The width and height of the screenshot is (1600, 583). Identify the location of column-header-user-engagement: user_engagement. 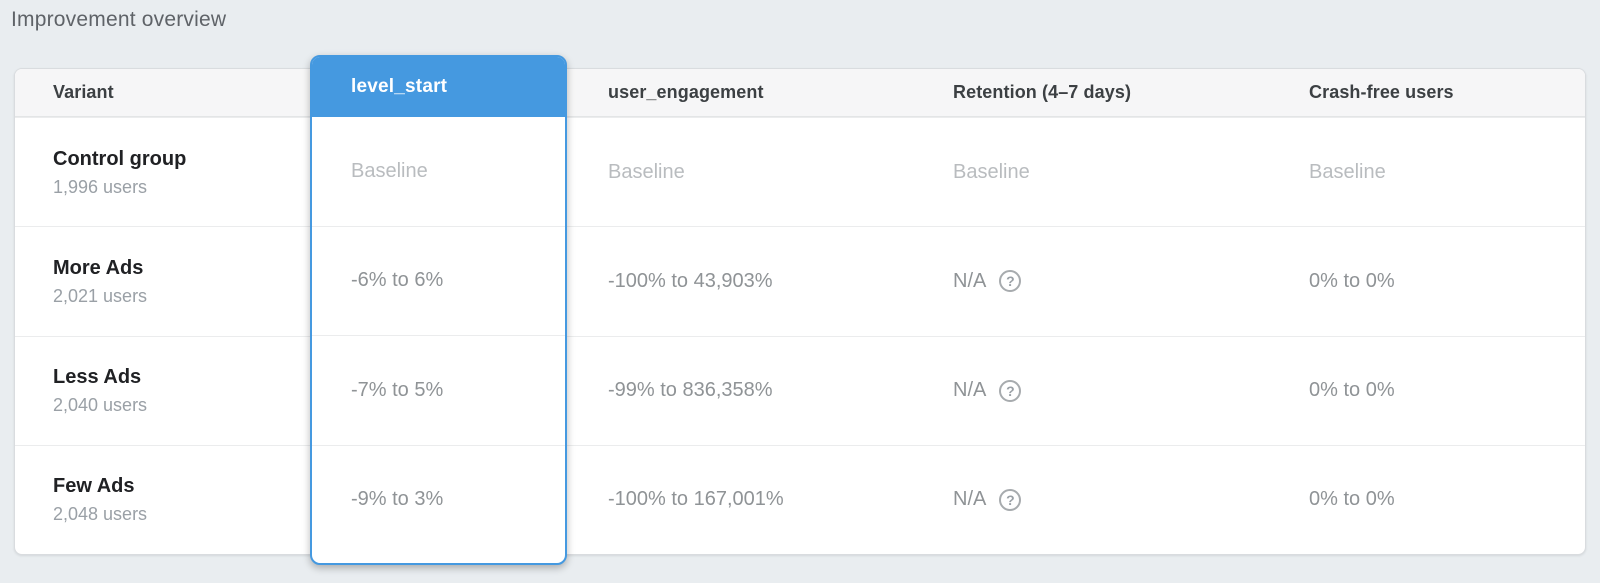
(686, 92).